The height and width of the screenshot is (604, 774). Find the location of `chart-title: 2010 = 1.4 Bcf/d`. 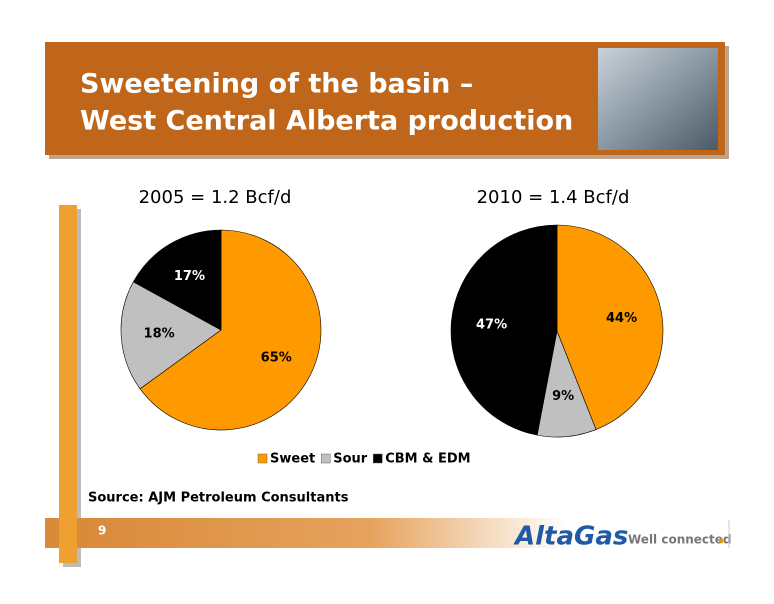

chart-title: 2010 = 1.4 Bcf/d is located at coordinates (553, 197).